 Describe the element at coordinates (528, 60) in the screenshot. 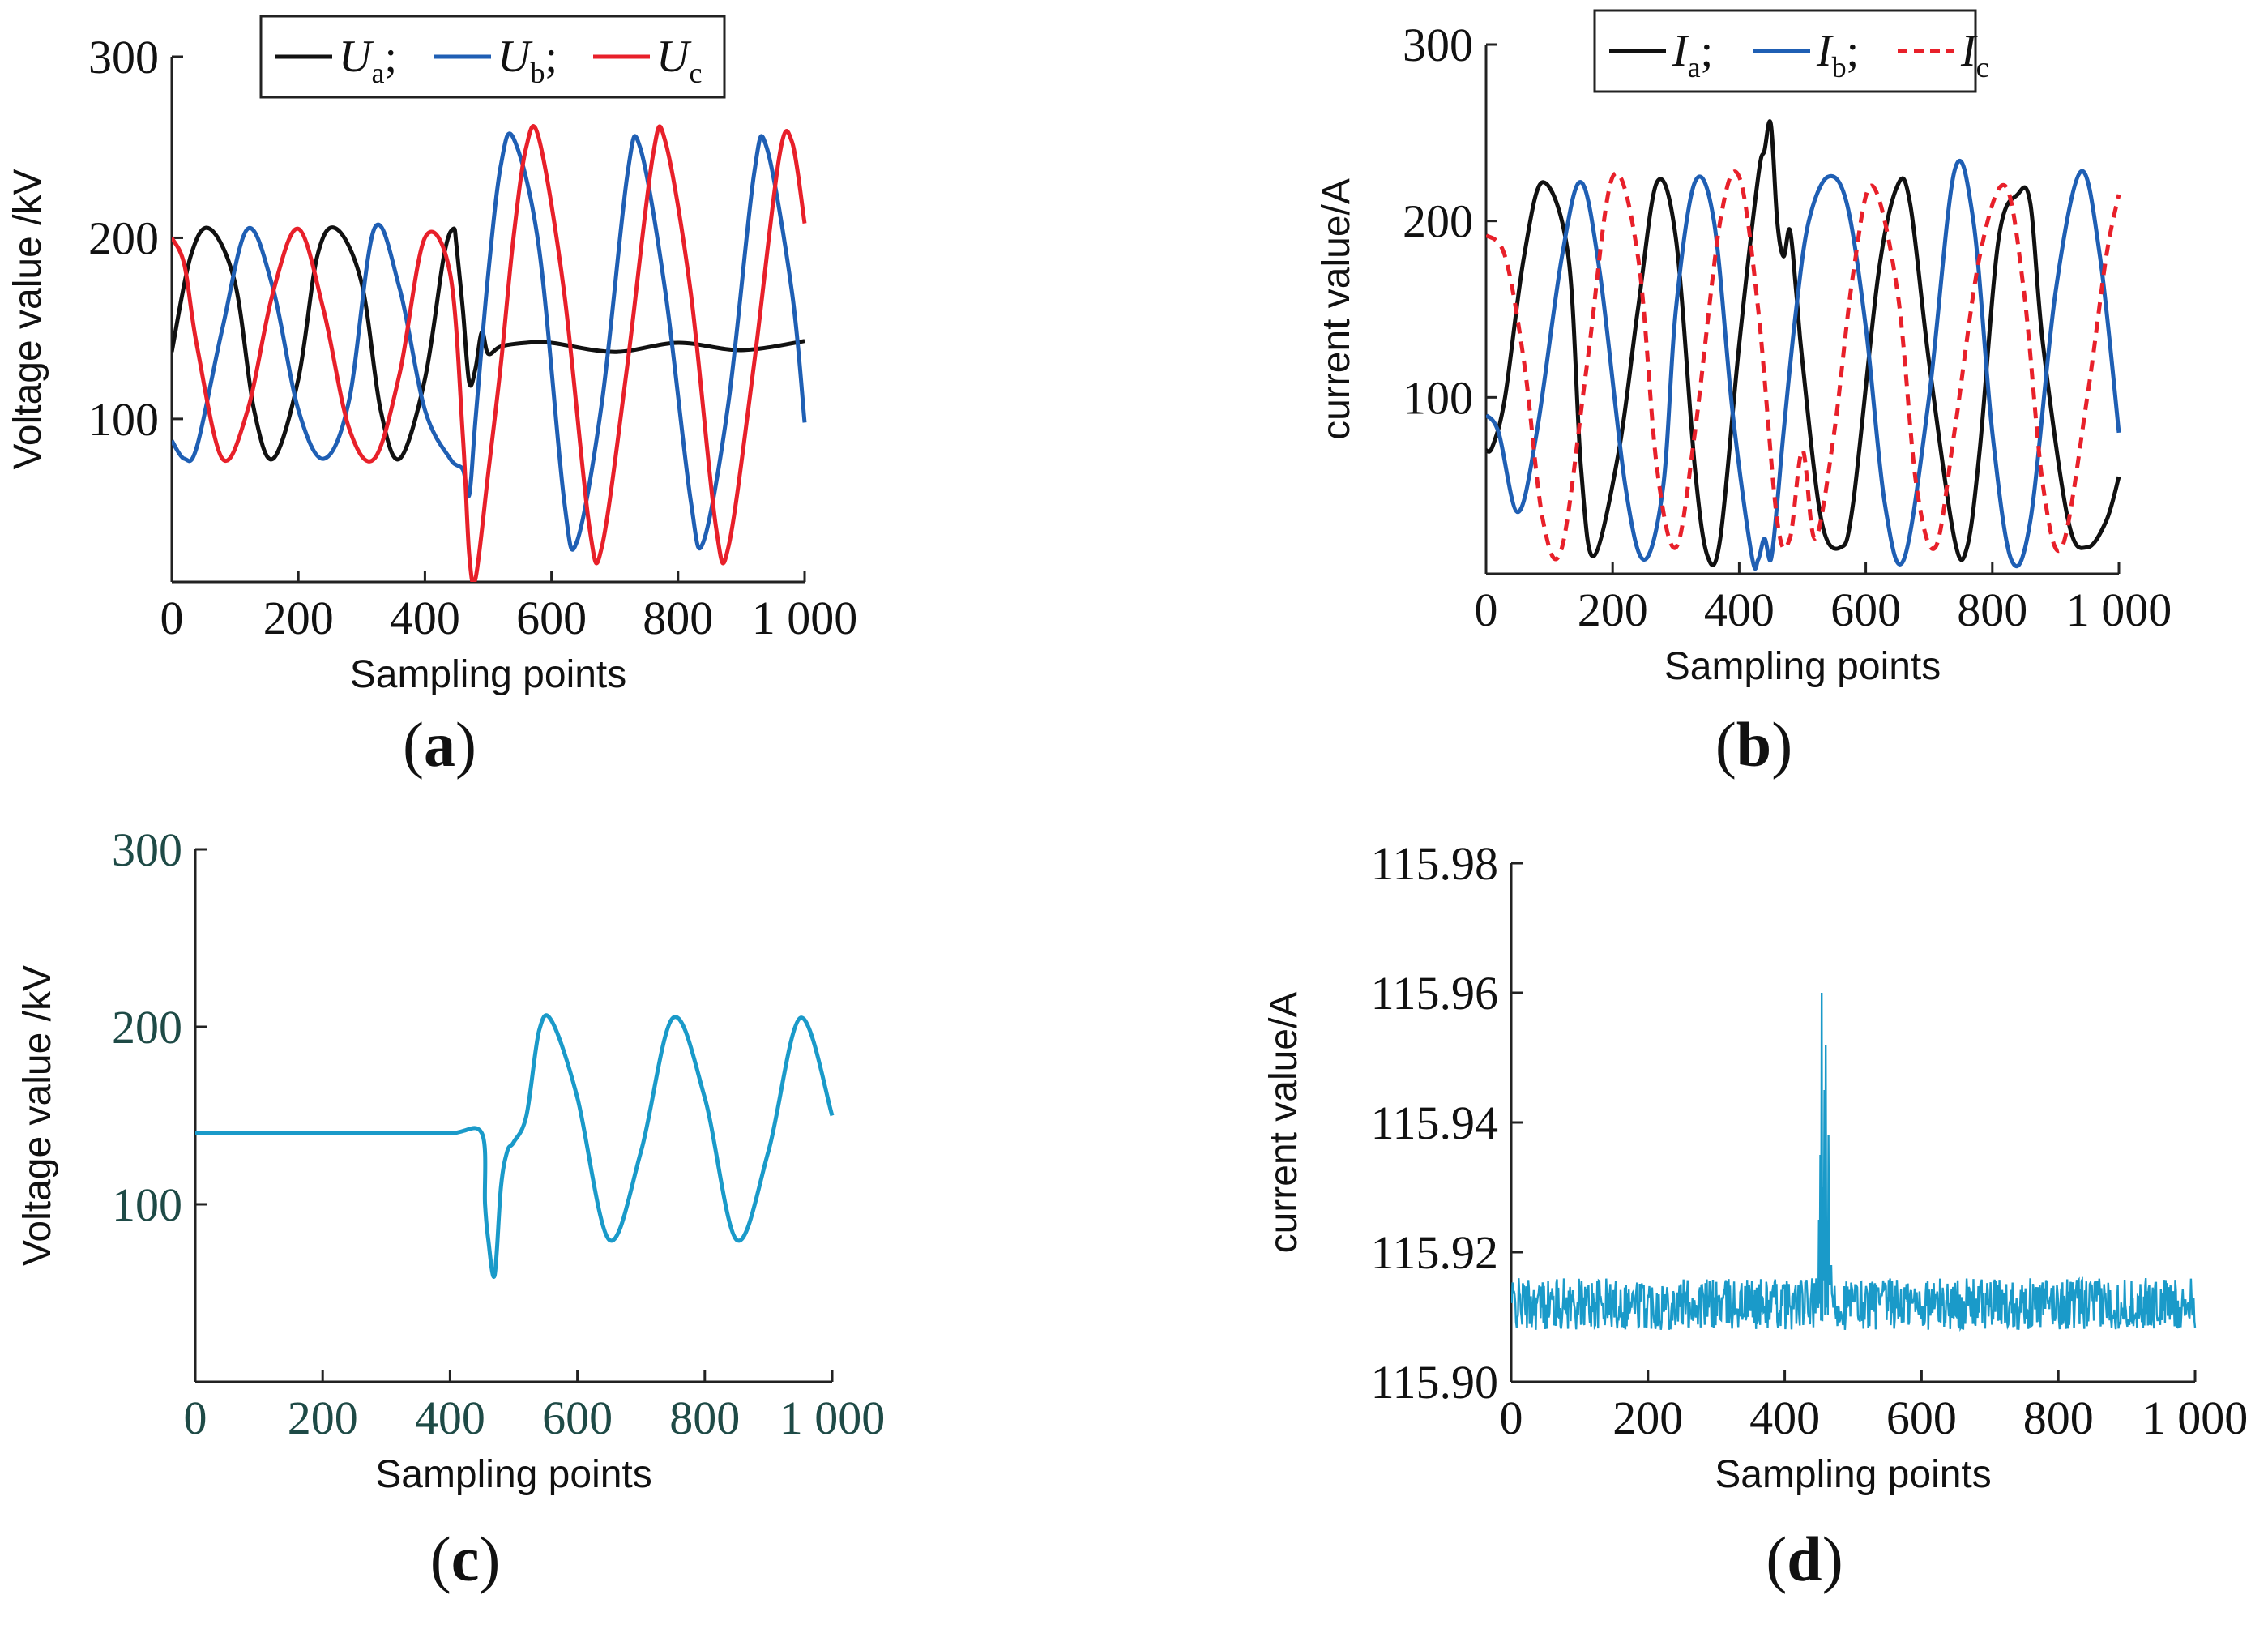

I see `legend-entry-Ub: Ub;` at that location.